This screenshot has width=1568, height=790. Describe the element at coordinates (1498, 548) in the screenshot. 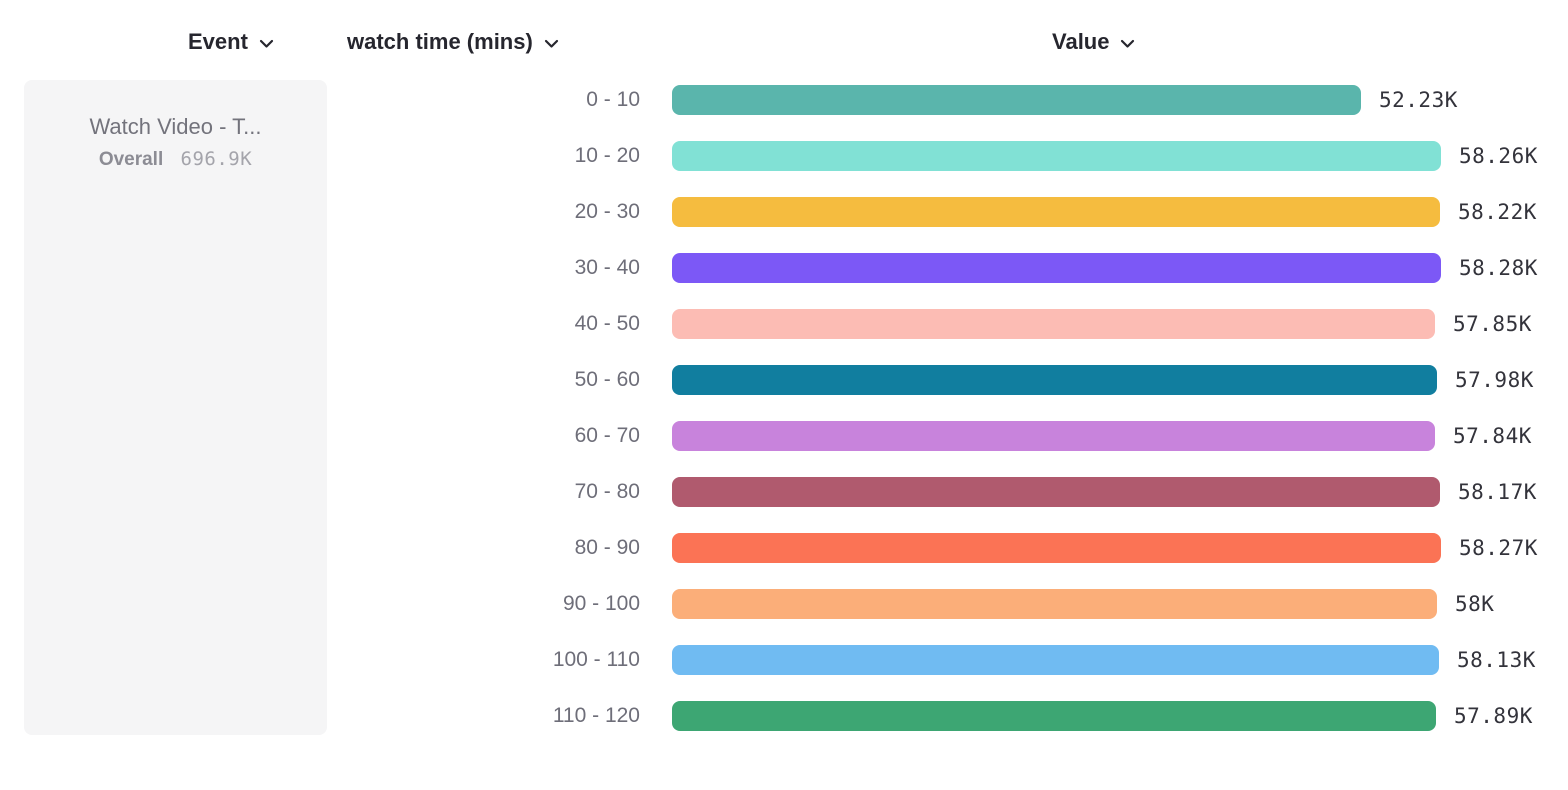

I see `bar-value-label: 58.27K` at that location.